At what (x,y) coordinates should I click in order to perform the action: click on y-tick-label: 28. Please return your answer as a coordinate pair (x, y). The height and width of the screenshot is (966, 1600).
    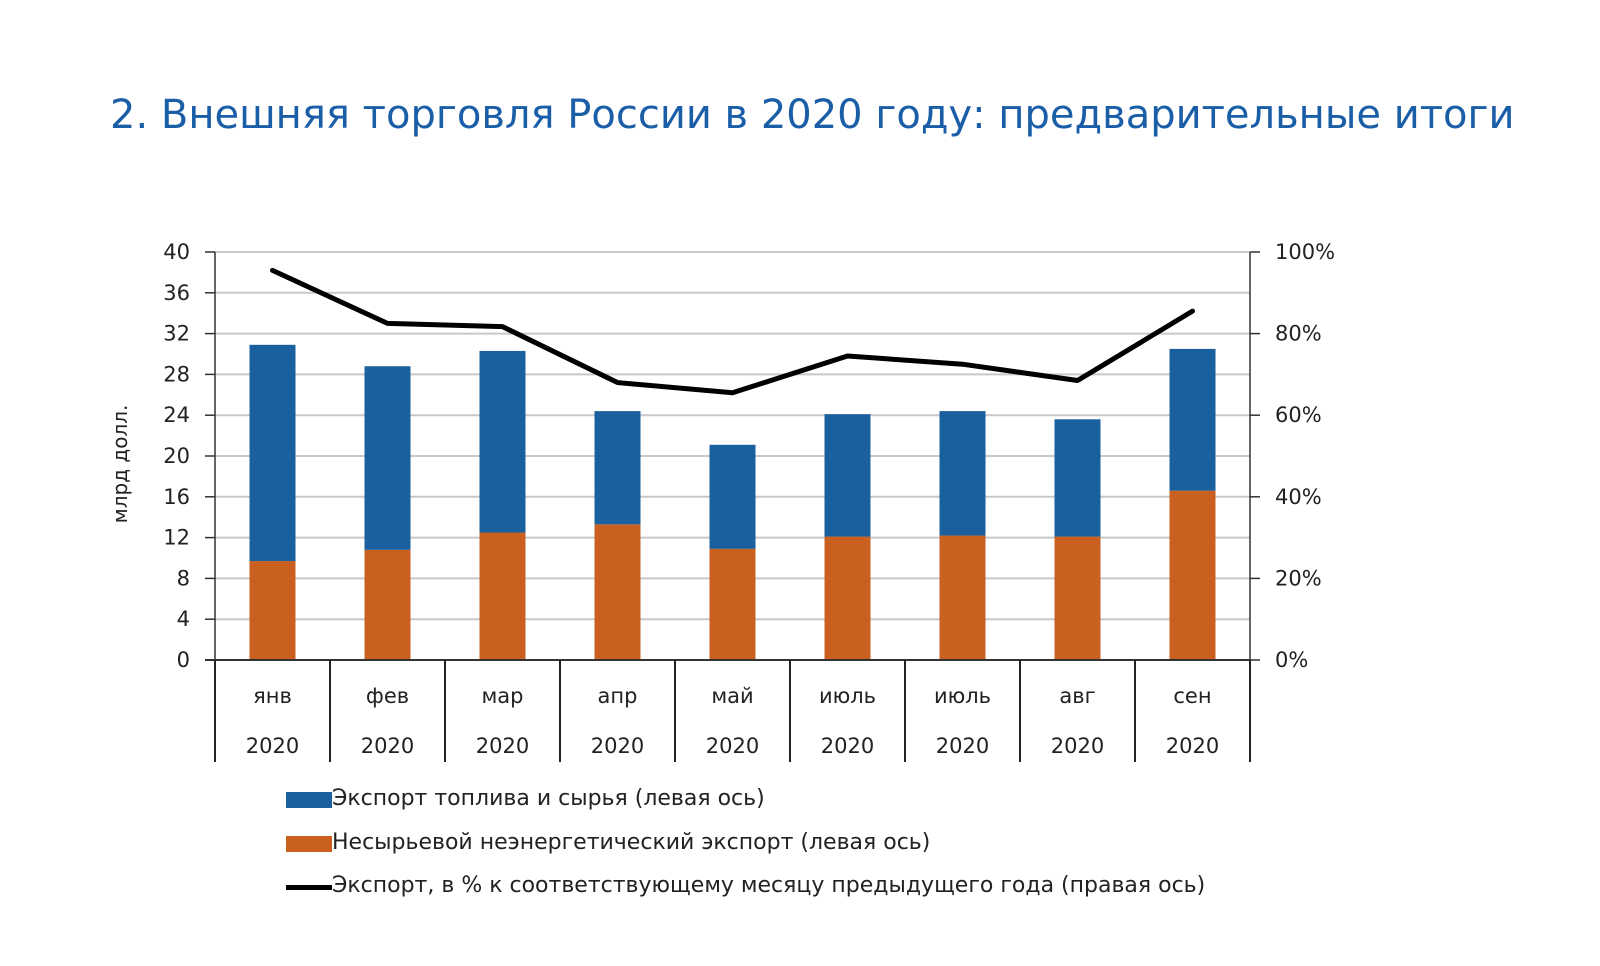
    Looking at the image, I should click on (176, 374).